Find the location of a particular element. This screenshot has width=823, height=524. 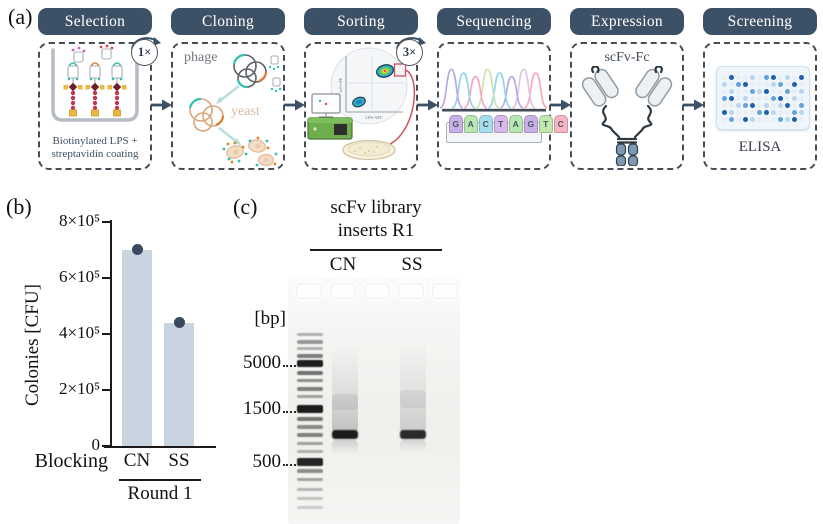

bar-CN is located at coordinates (137, 348).